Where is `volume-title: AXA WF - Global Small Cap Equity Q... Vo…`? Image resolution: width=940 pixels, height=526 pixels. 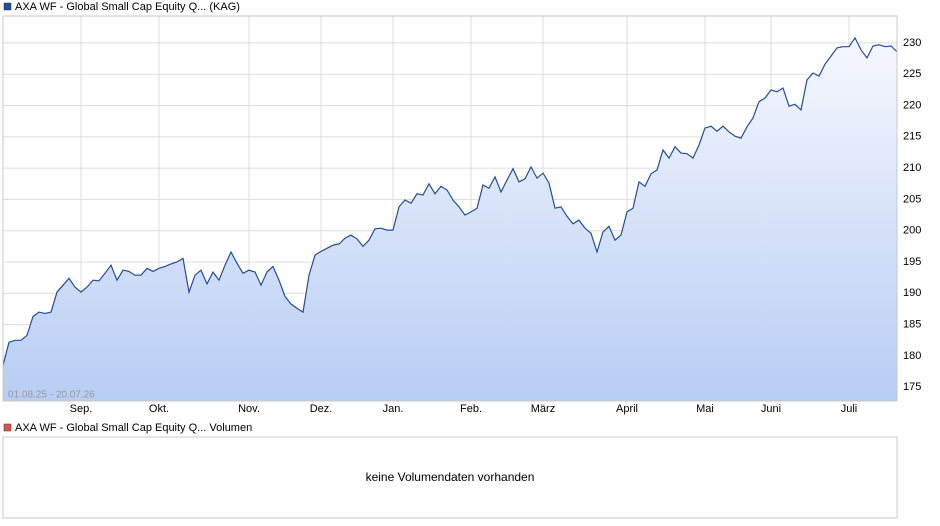
volume-title: AXA WF - Global Small Cap Equity Q... Vo… is located at coordinates (133, 428).